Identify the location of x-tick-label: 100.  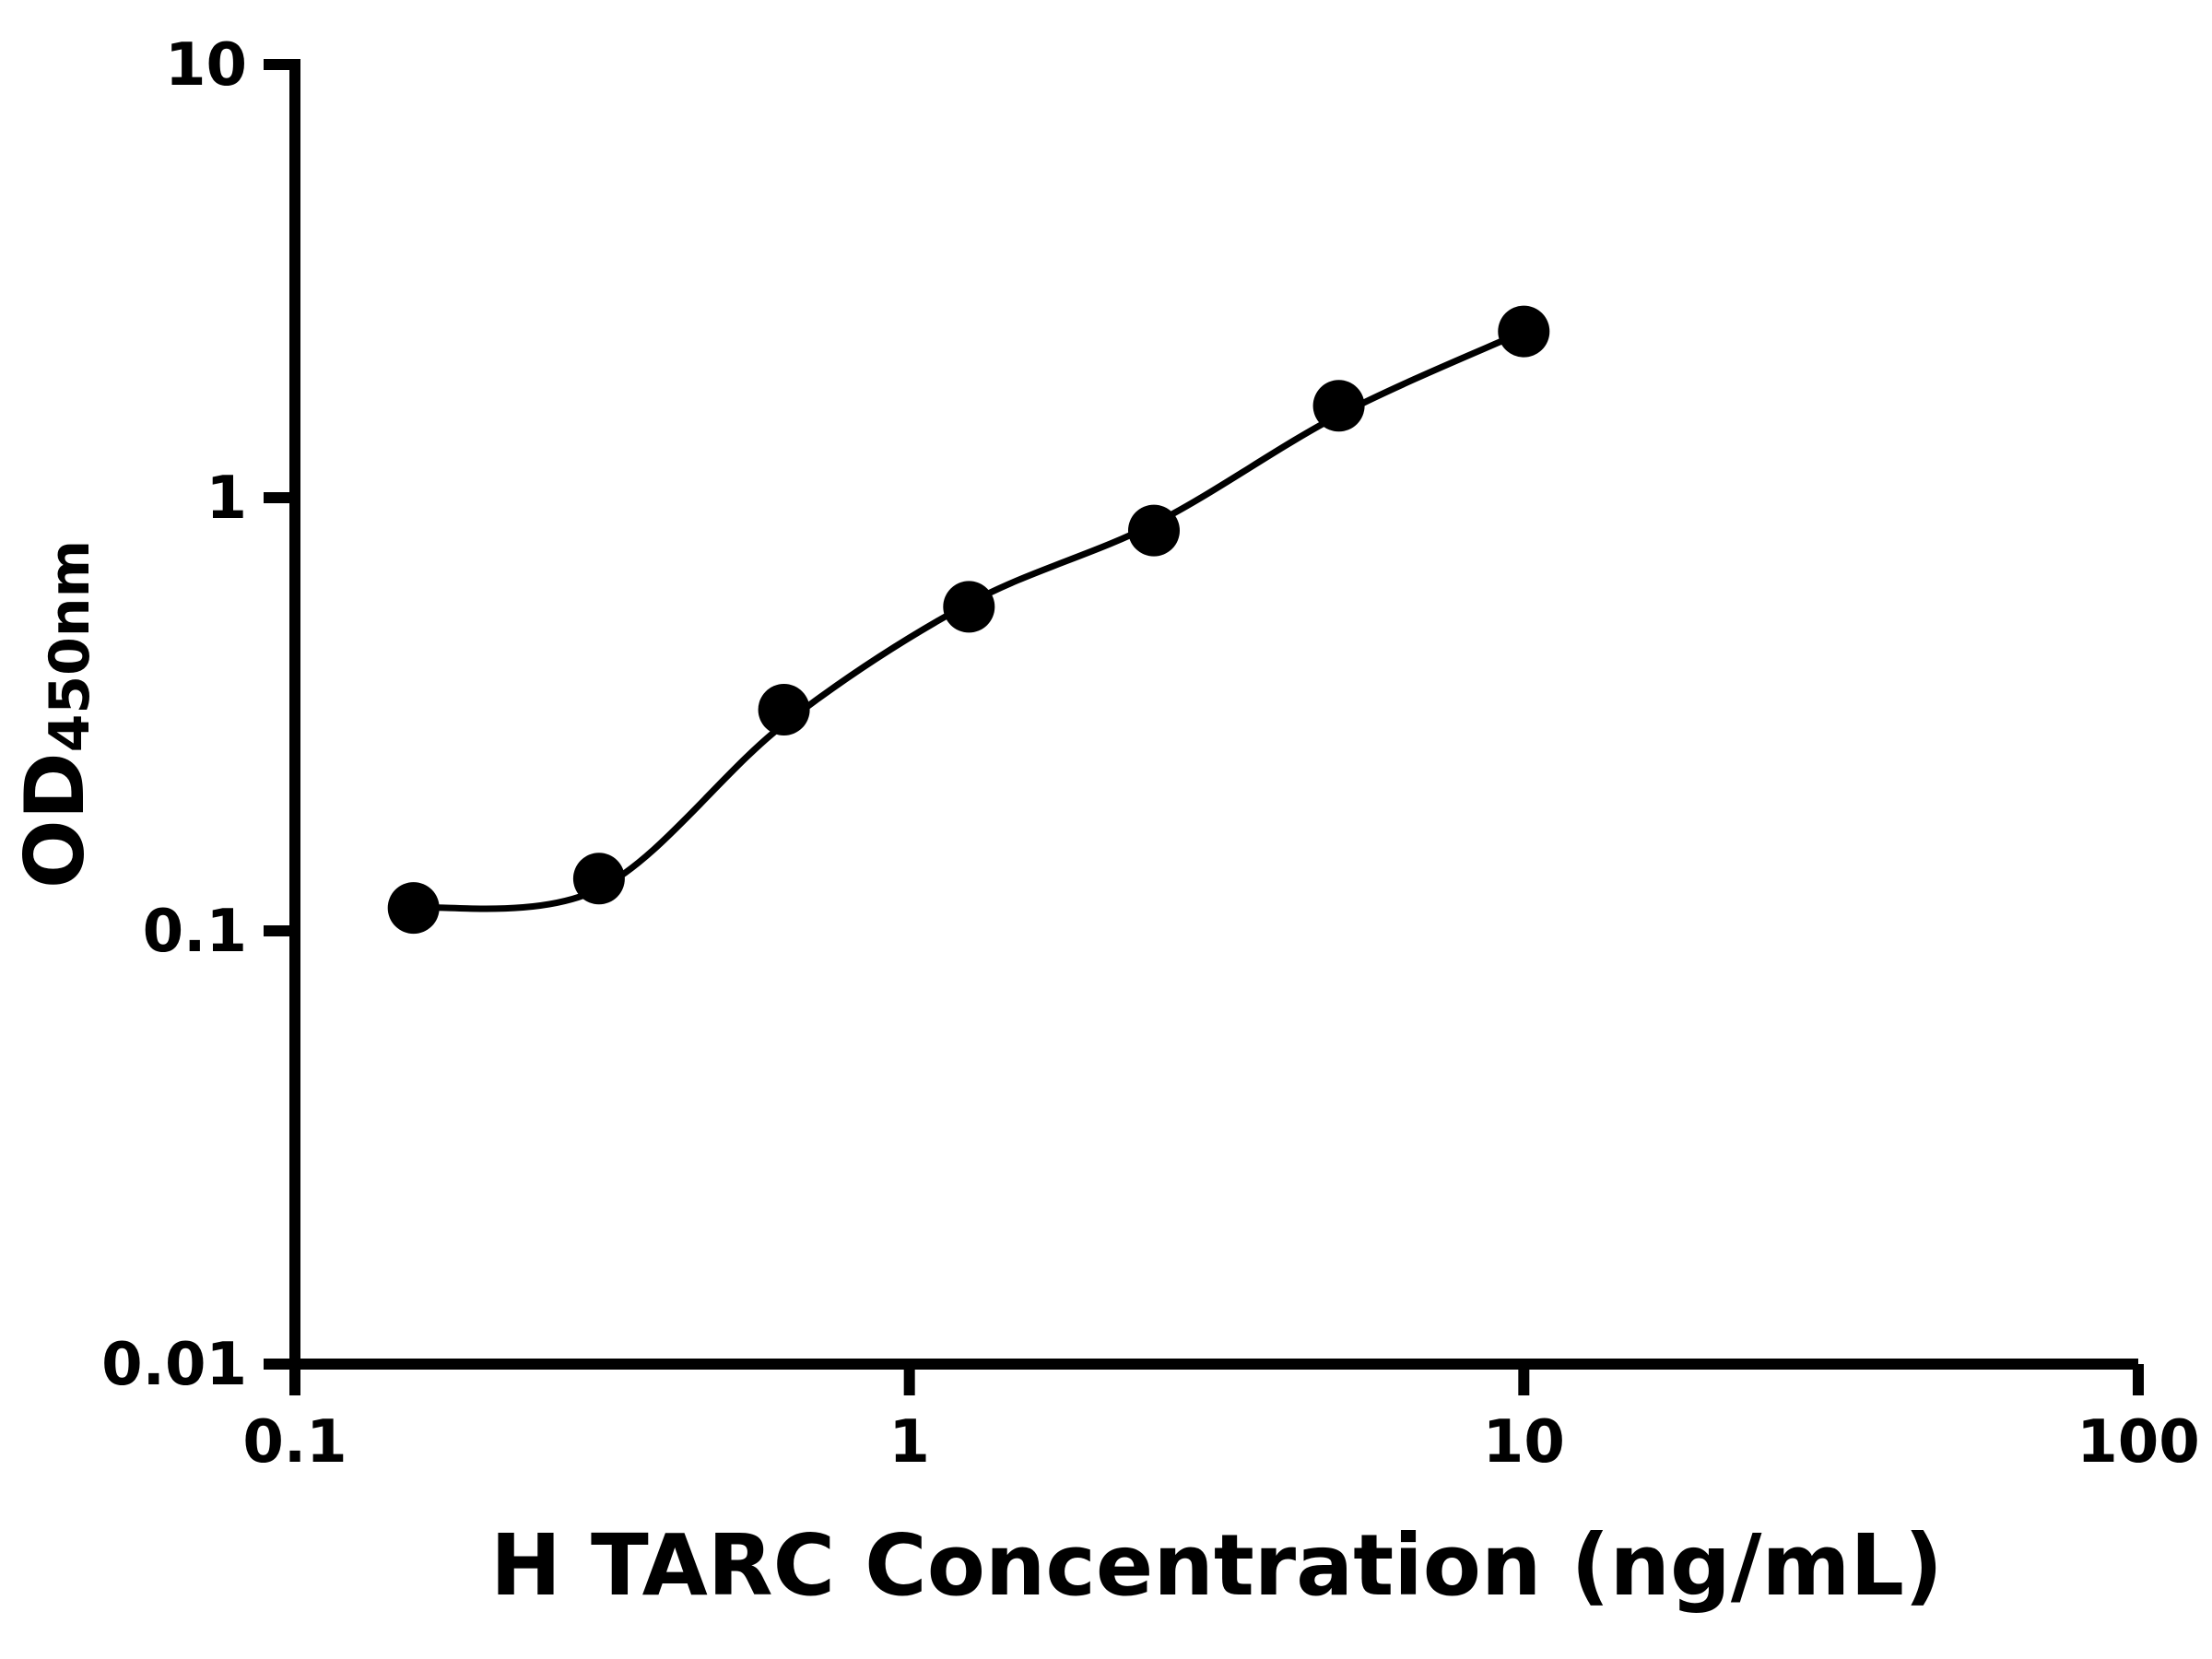
(2138, 1442).